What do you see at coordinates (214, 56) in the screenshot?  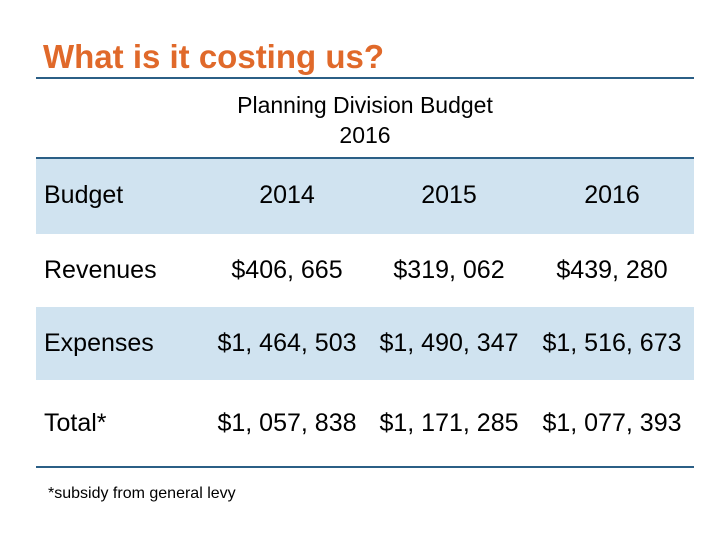 I see `slide-title: What is it costing us?` at bounding box center [214, 56].